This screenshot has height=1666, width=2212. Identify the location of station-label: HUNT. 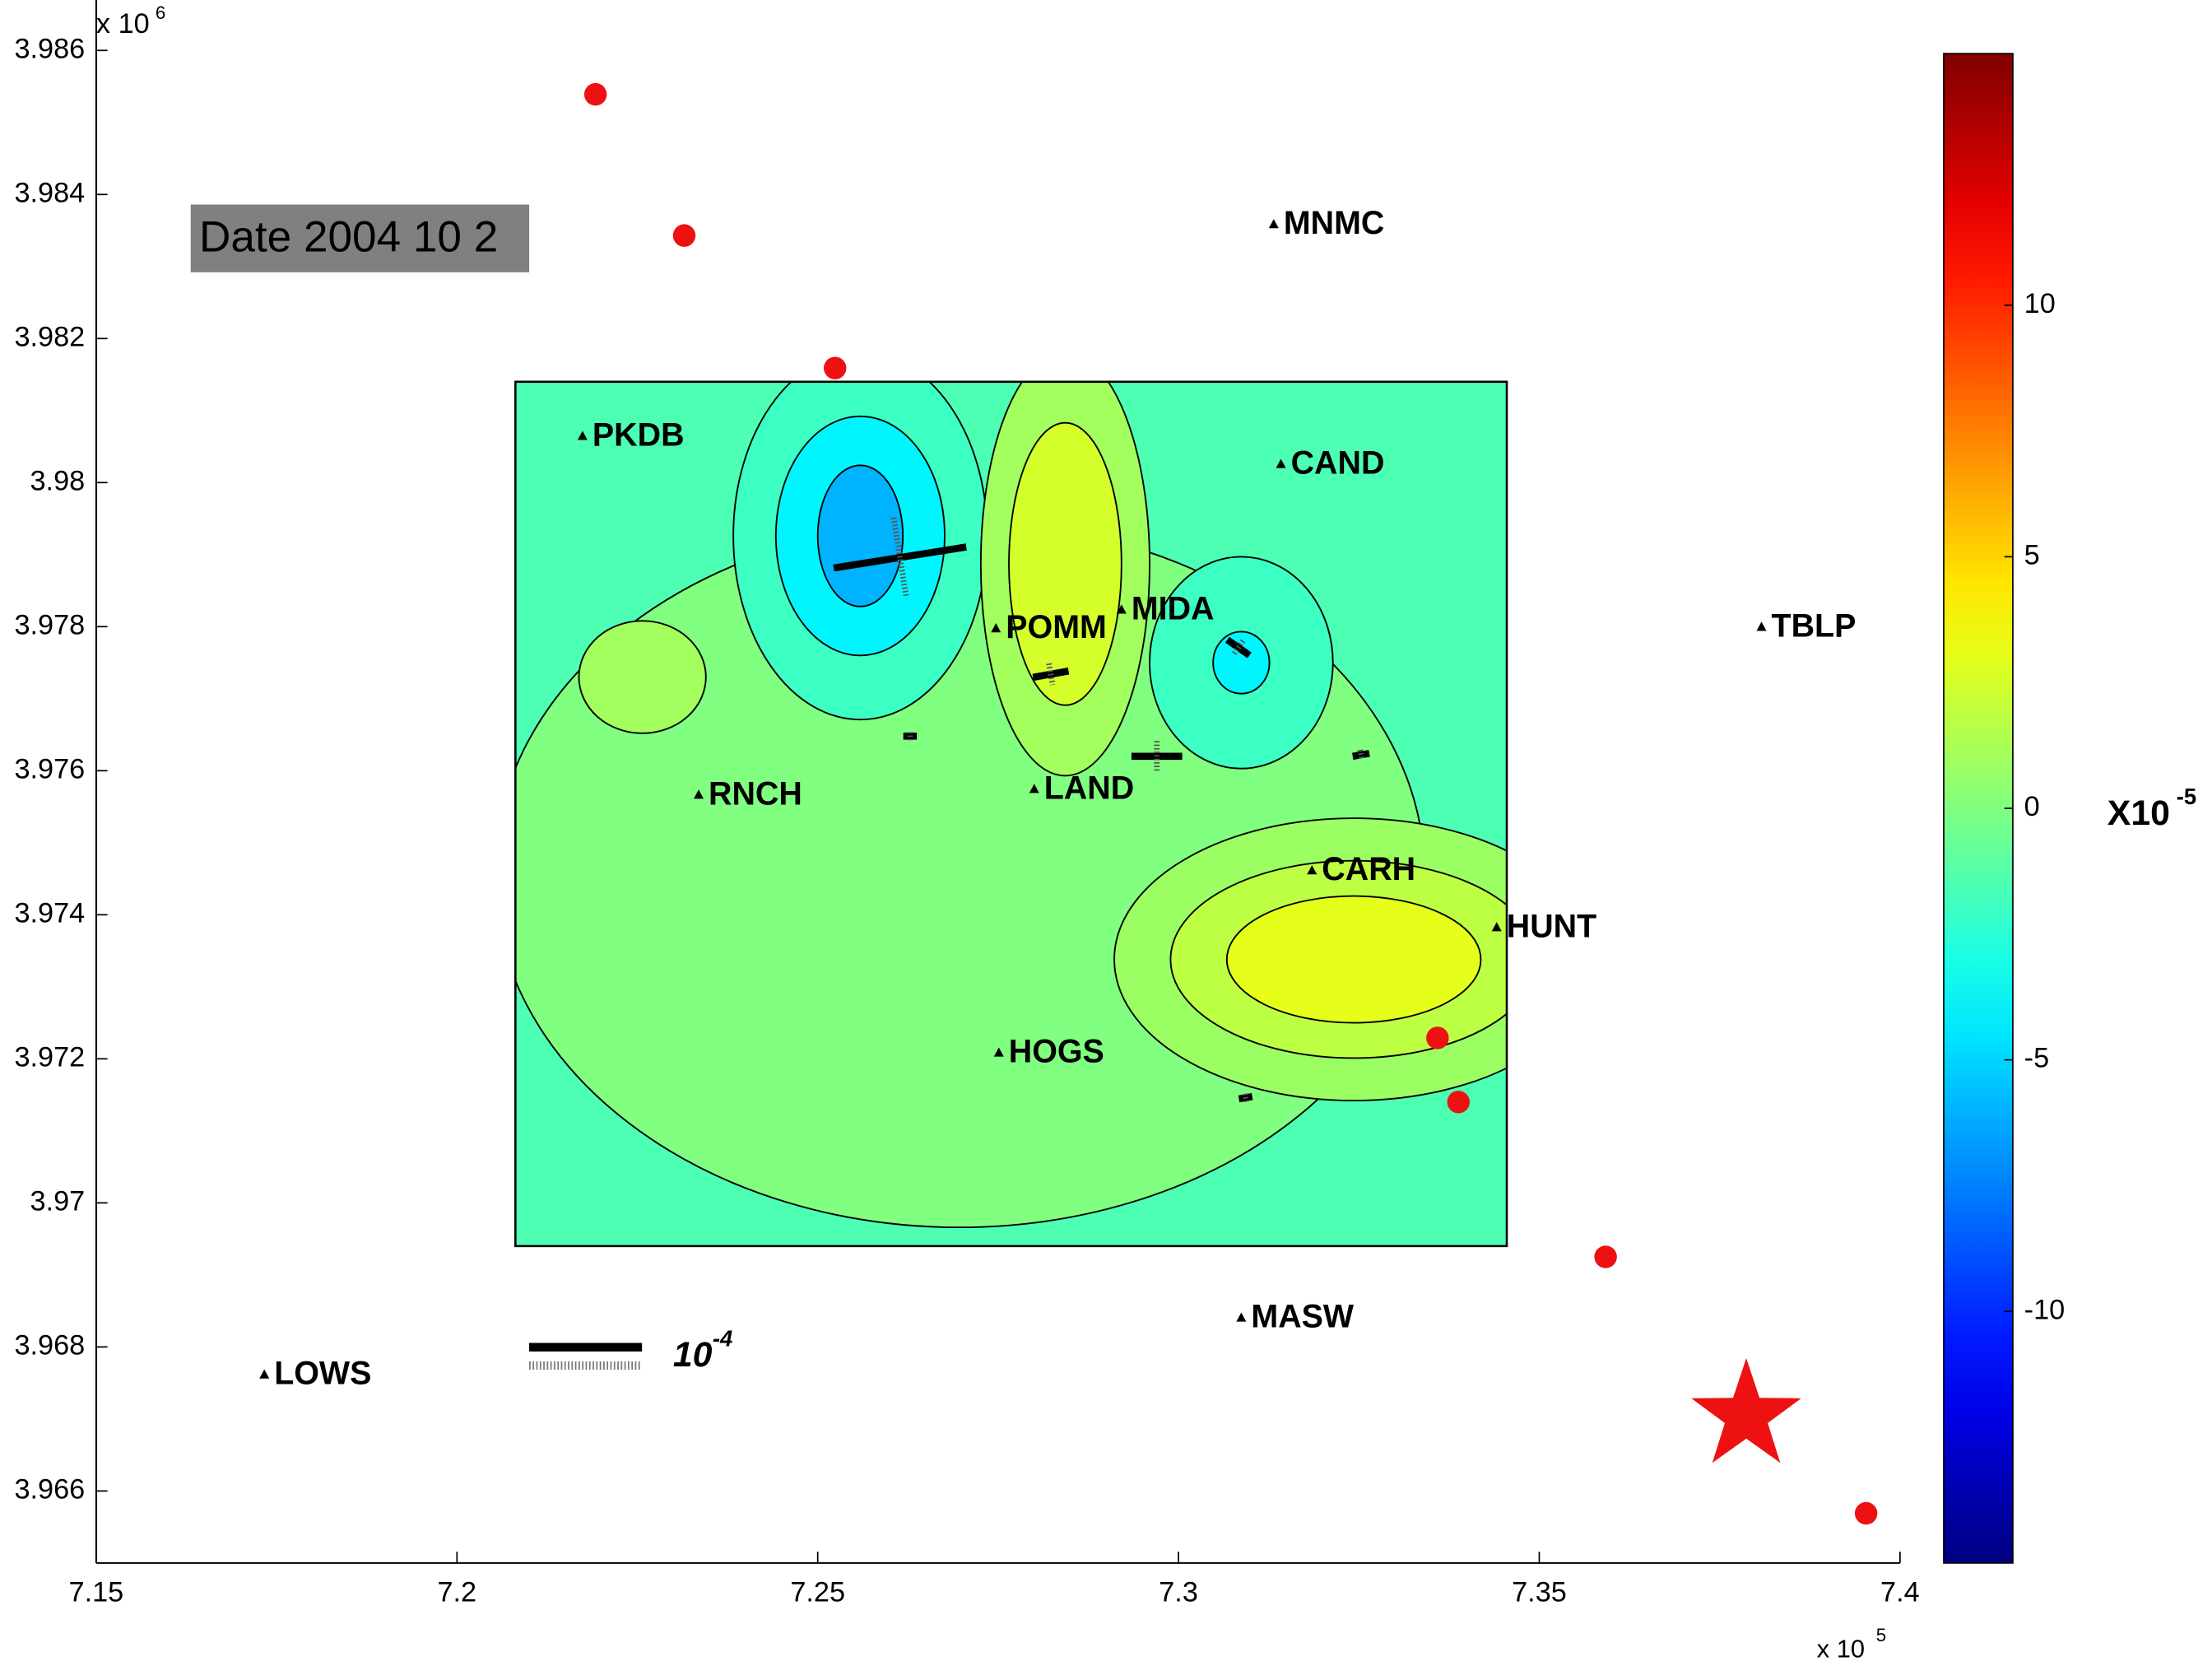
(1551, 926).